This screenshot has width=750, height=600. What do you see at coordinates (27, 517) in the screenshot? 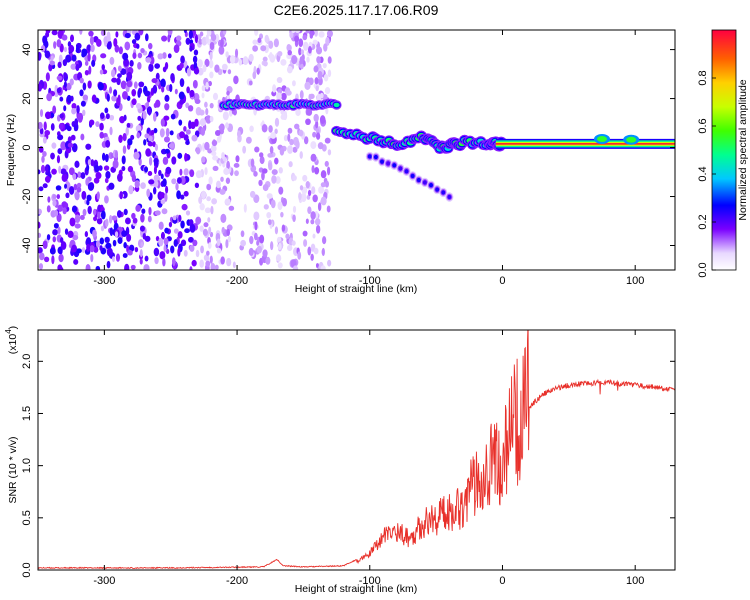
I see `snr-y-tick-label: 0.5` at bounding box center [27, 517].